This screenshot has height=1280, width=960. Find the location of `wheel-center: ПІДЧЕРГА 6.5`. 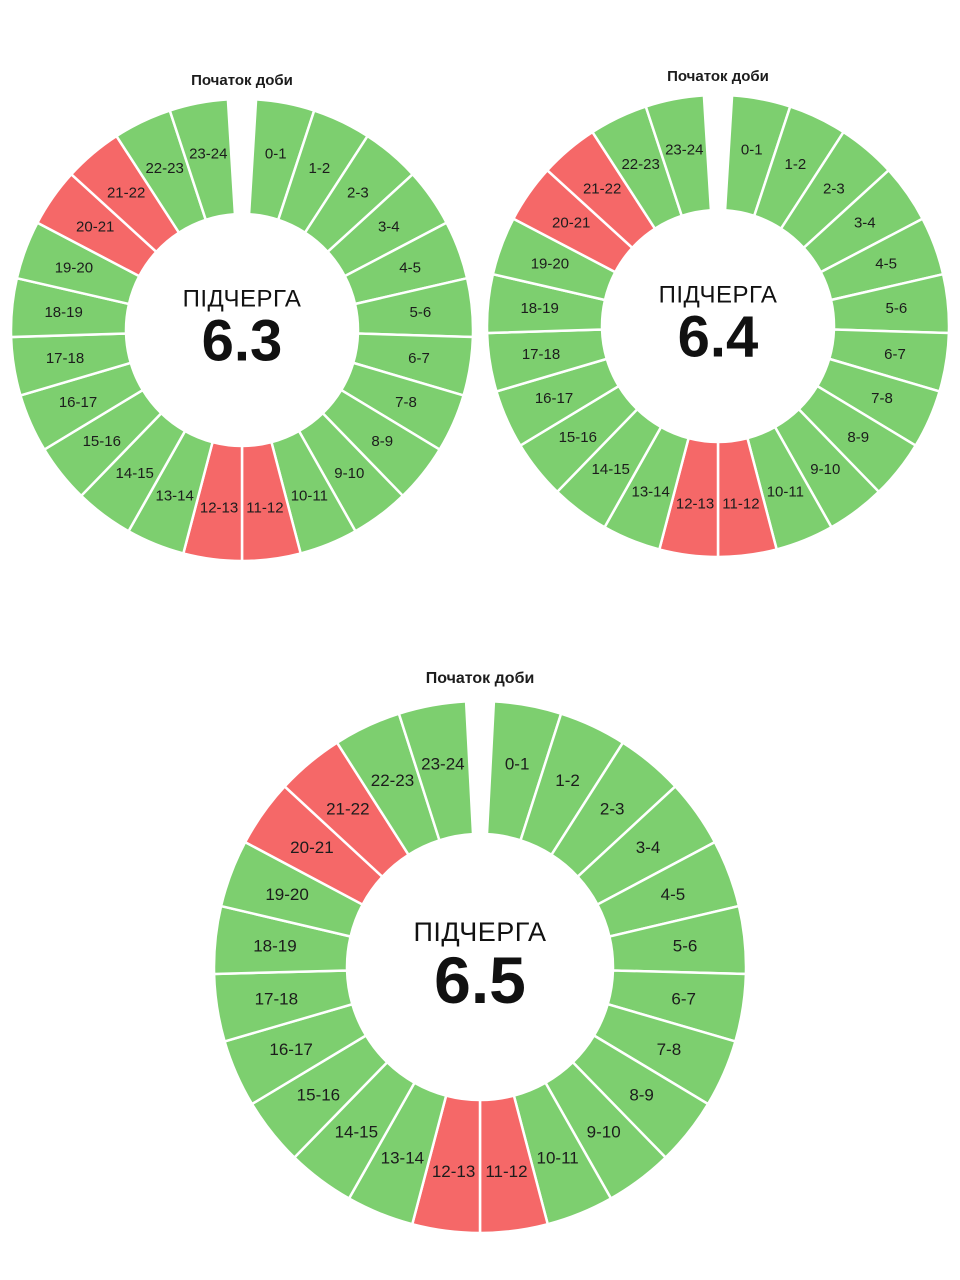

wheel-center: ПІДЧЕРГА 6.5 is located at coordinates (480, 966).